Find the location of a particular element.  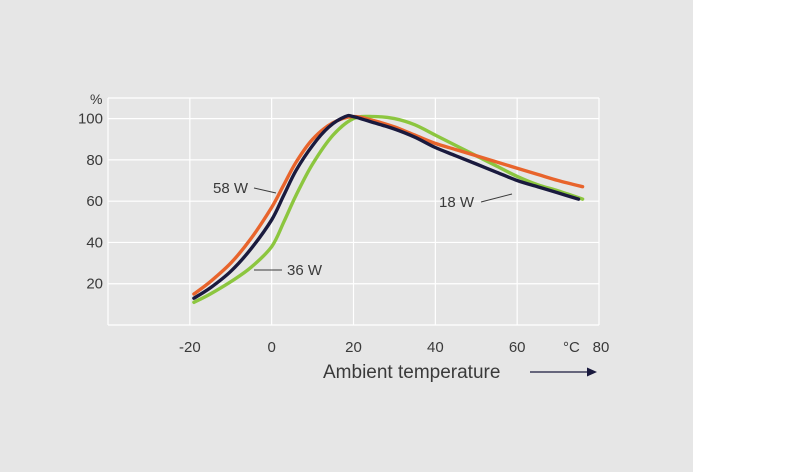

annotations: 58 W 36 W 18 W is located at coordinates (363, 229).